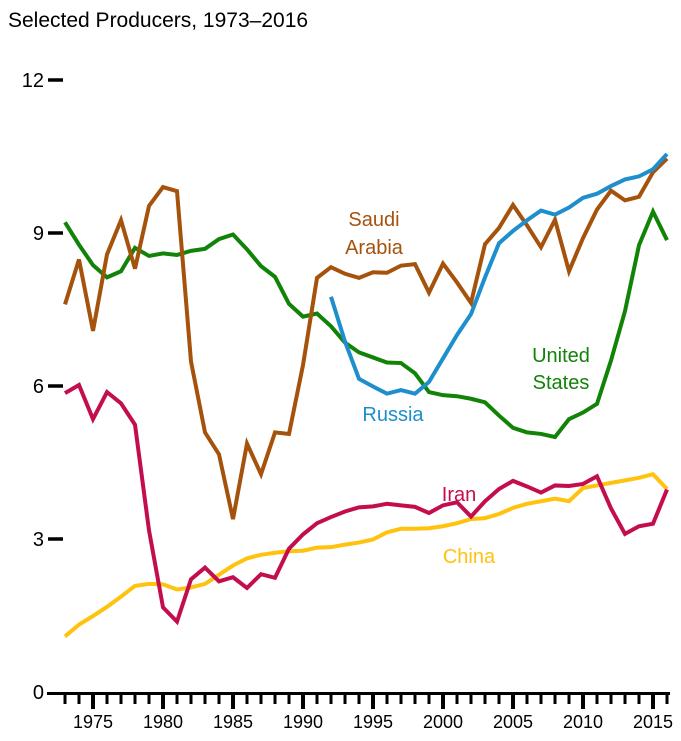  Describe the element at coordinates (303, 722) in the screenshot. I see `x-tick-label: 1990` at that location.